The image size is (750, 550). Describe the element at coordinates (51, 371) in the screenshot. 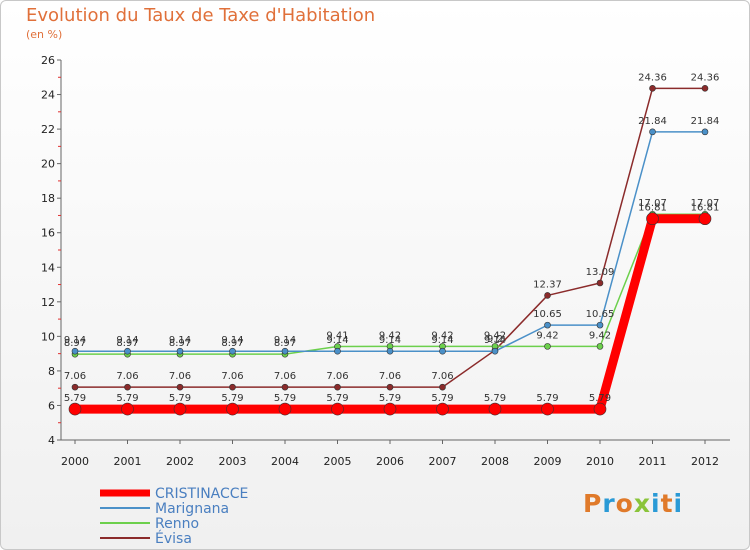

I see `y-tick-label: 8` at that location.